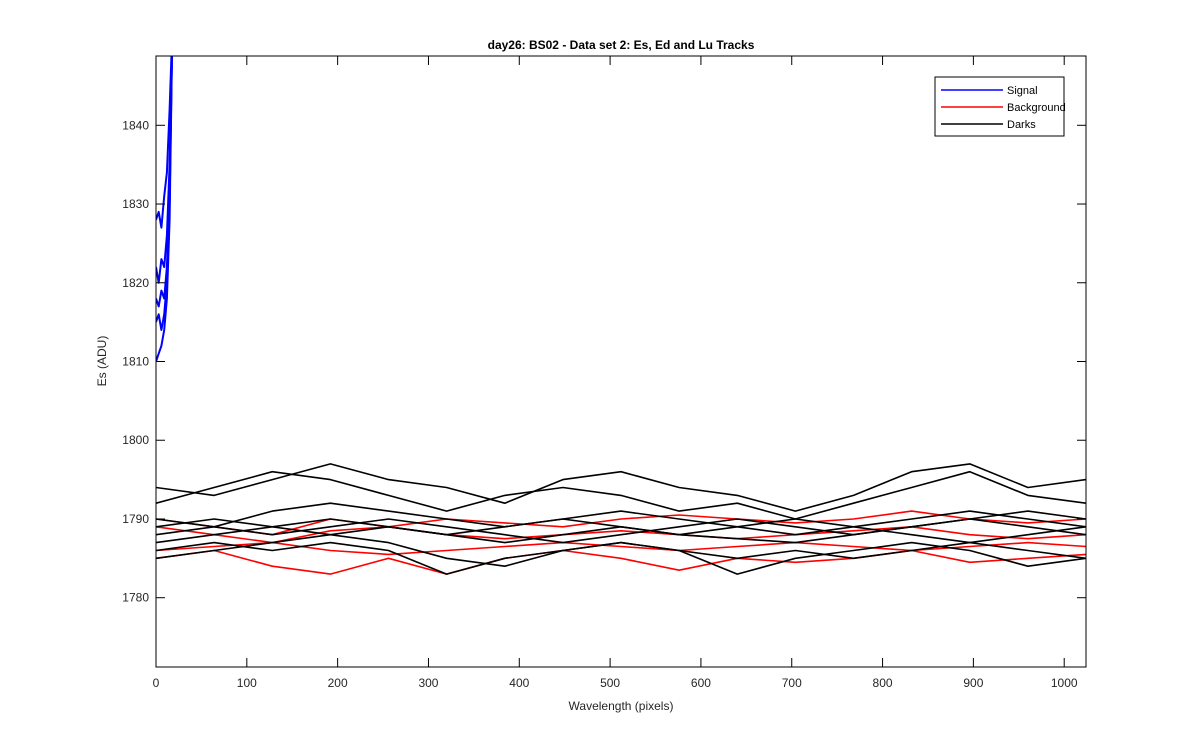  I want to click on y-tick-label: 1830, so click(135, 204).